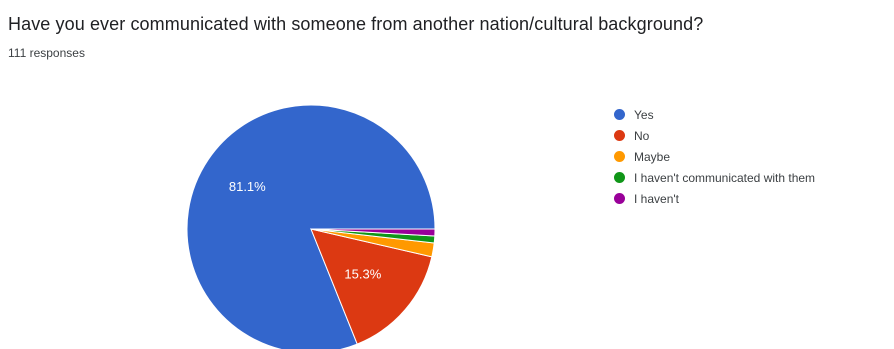 This screenshot has width=894, height=349. Describe the element at coordinates (714, 114) in the screenshot. I see `legend-item-yes: Yes` at that location.